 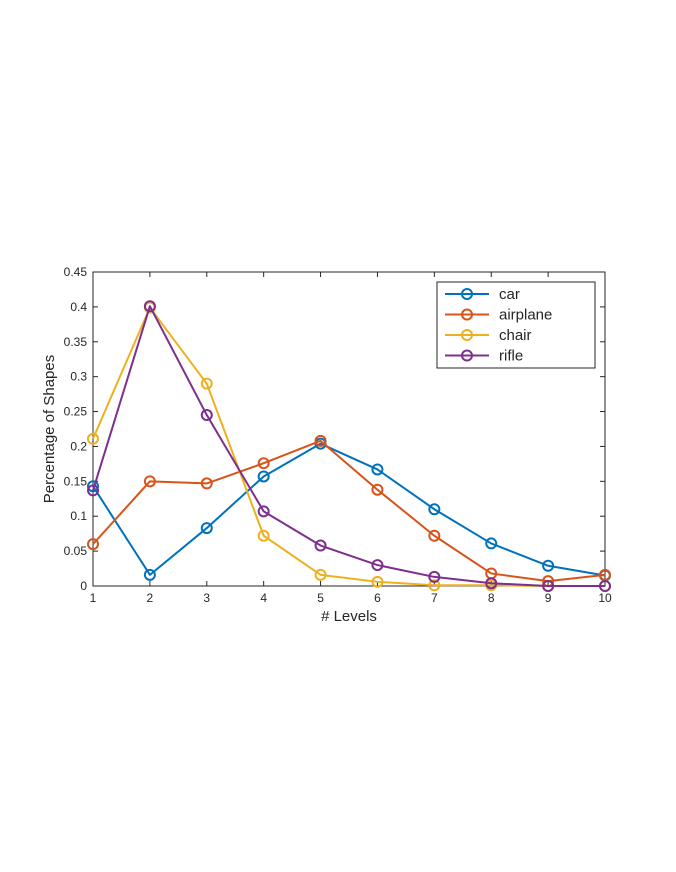 What do you see at coordinates (78, 377) in the screenshot?
I see `y-tick-label: 0.3` at bounding box center [78, 377].